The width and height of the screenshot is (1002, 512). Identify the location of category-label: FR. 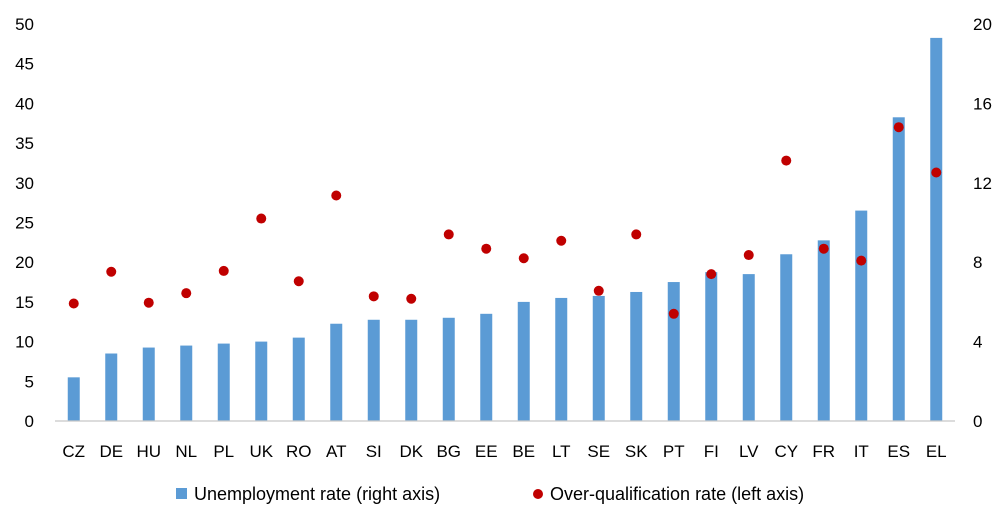
(823, 451).